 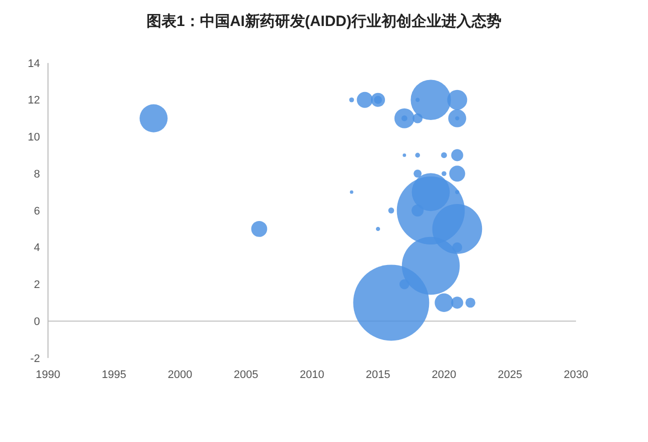 What do you see at coordinates (114, 375) in the screenshot?
I see `x-tick-label: 1995` at bounding box center [114, 375].